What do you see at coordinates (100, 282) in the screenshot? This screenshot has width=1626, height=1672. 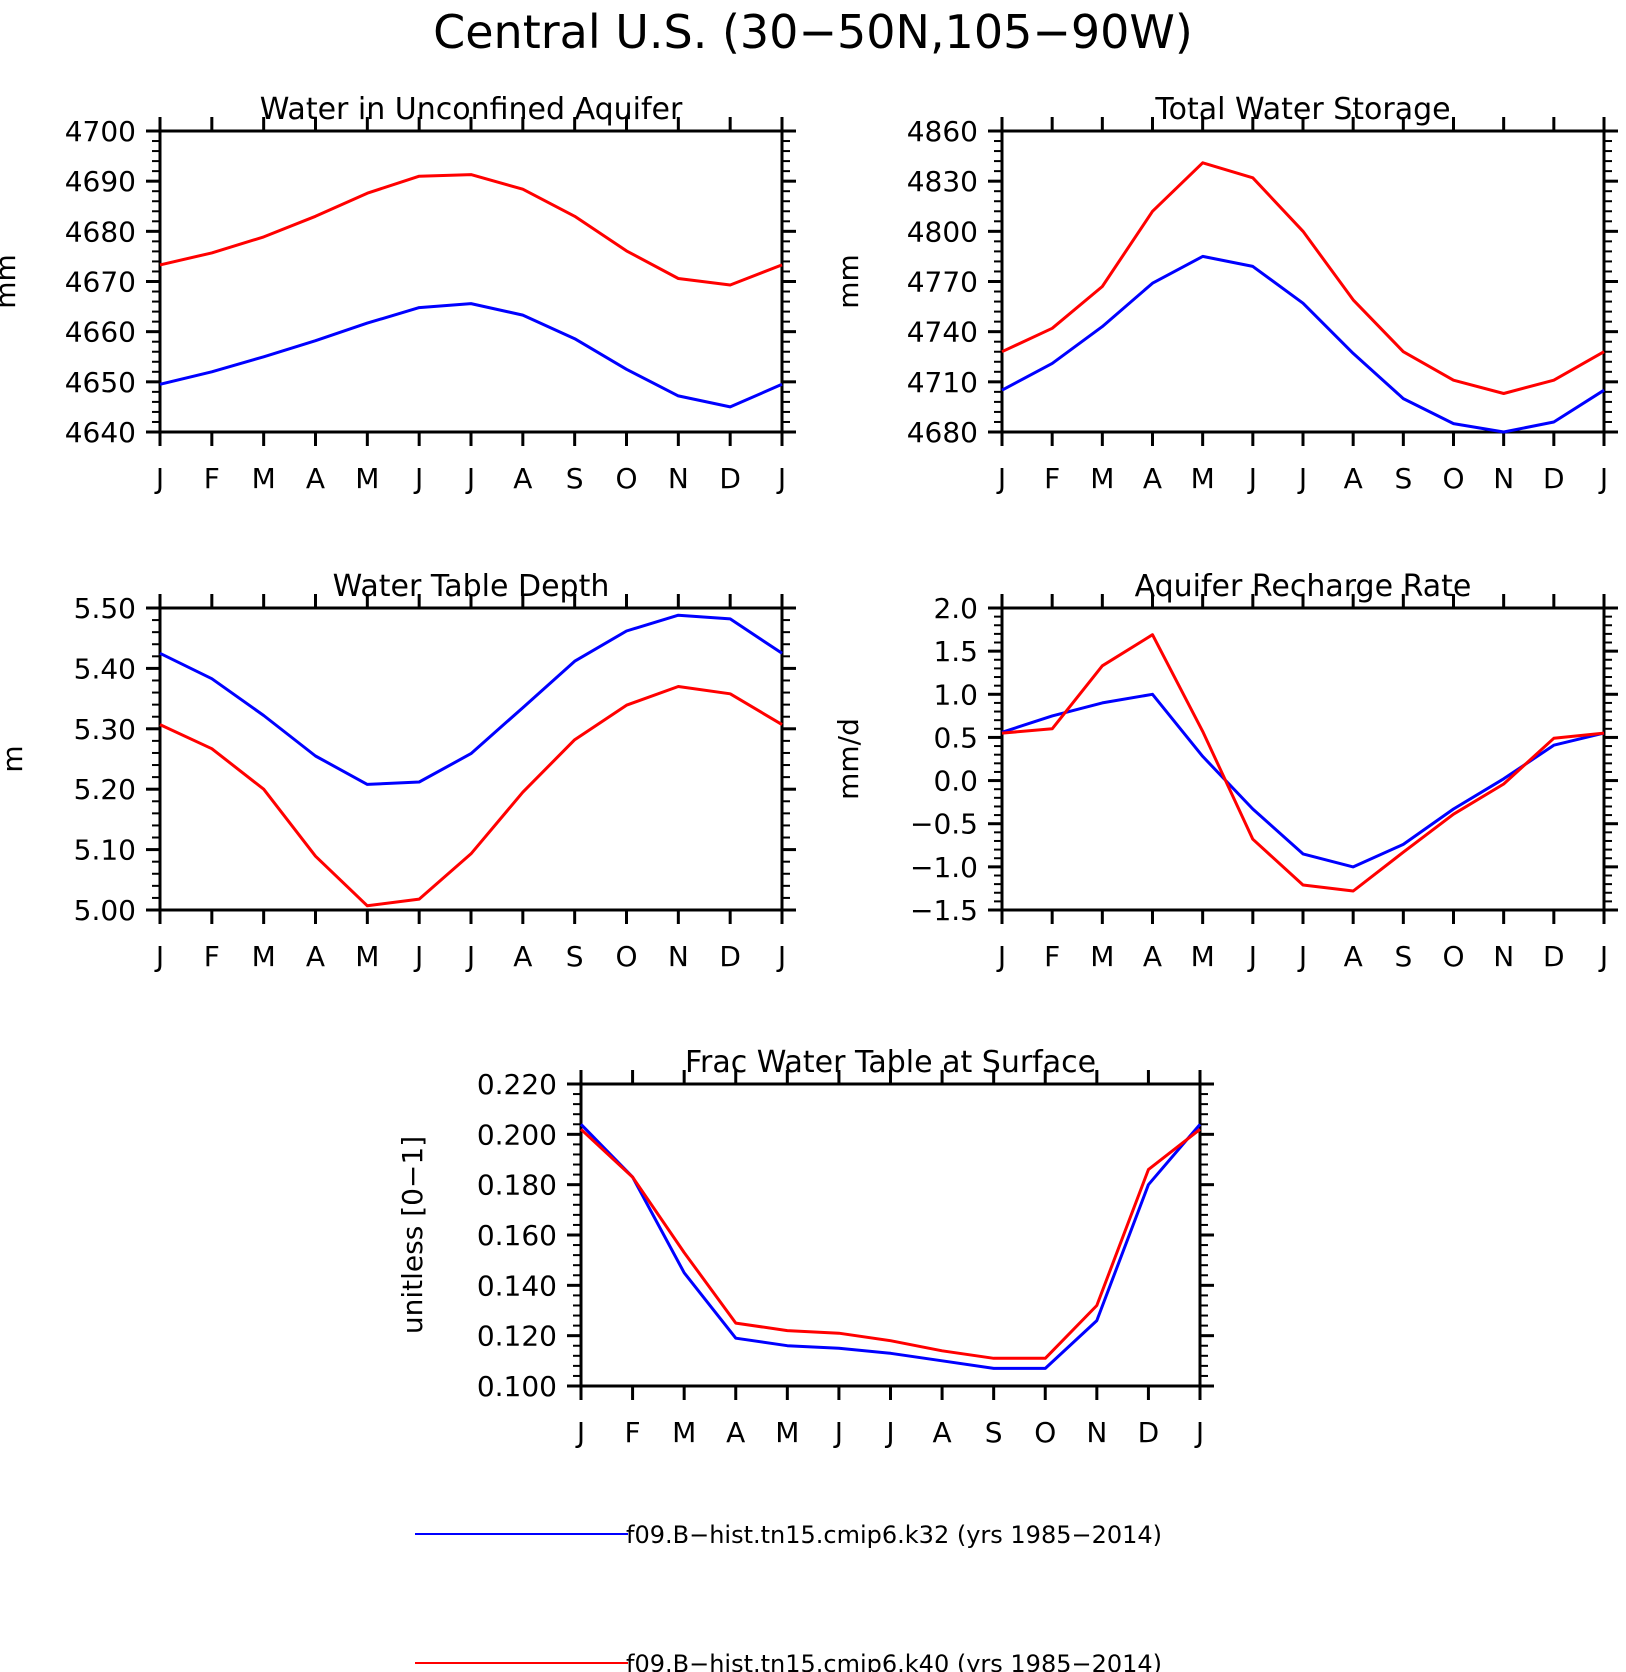 I see `y-tick-label: 4670` at bounding box center [100, 282].